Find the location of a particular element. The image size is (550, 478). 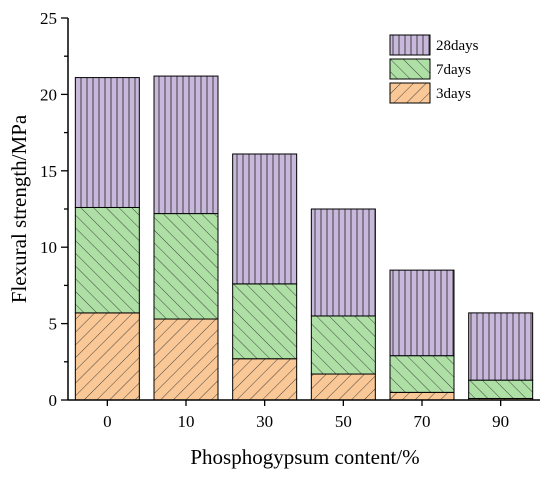

x-tick-label-50: 50 is located at coordinates (343, 421).